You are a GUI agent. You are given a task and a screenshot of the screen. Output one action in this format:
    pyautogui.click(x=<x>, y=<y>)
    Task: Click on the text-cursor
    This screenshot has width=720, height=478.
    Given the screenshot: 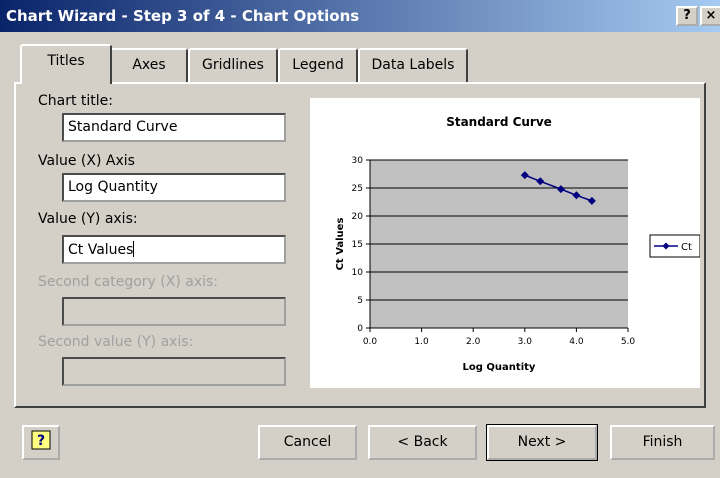 What is the action you would take?
    pyautogui.click(x=134, y=249)
    